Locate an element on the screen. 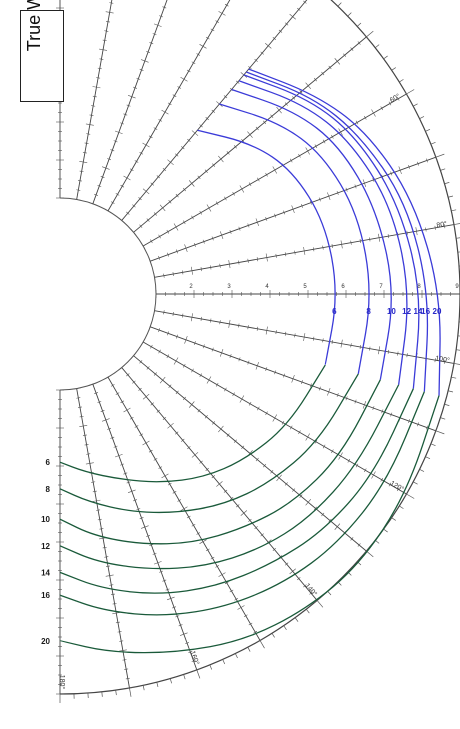 The width and height of the screenshot is (460, 729). spoke-line is located at coordinates (130, 102).